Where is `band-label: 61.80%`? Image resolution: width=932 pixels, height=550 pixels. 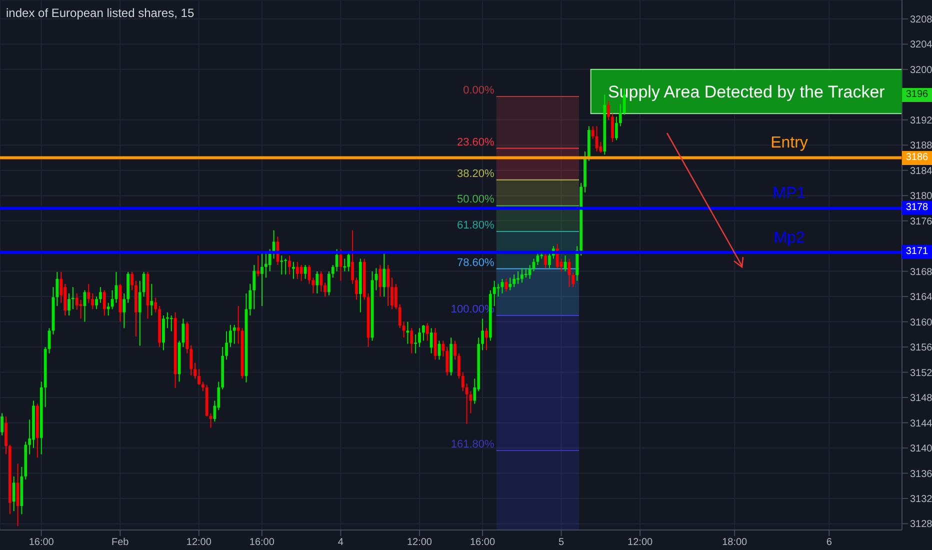
band-label: 61.80% is located at coordinates (475, 226).